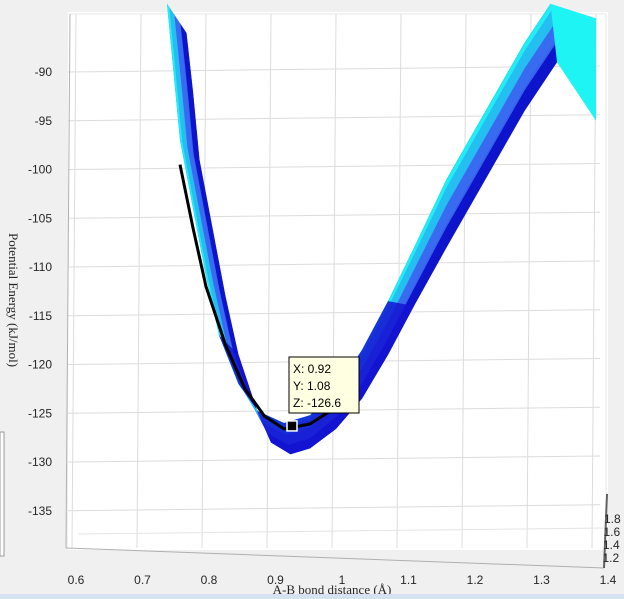 Image resolution: width=624 pixels, height=599 pixels. What do you see at coordinates (611, 558) in the screenshot?
I see `depth-tick-label: 1.2` at bounding box center [611, 558].